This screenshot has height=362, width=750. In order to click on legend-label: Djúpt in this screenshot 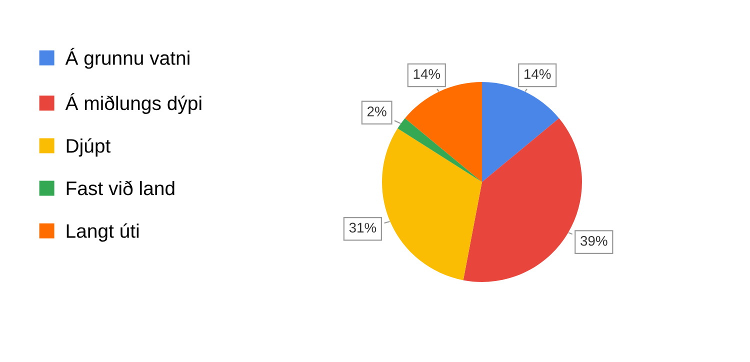, I will do `click(88, 147)`.